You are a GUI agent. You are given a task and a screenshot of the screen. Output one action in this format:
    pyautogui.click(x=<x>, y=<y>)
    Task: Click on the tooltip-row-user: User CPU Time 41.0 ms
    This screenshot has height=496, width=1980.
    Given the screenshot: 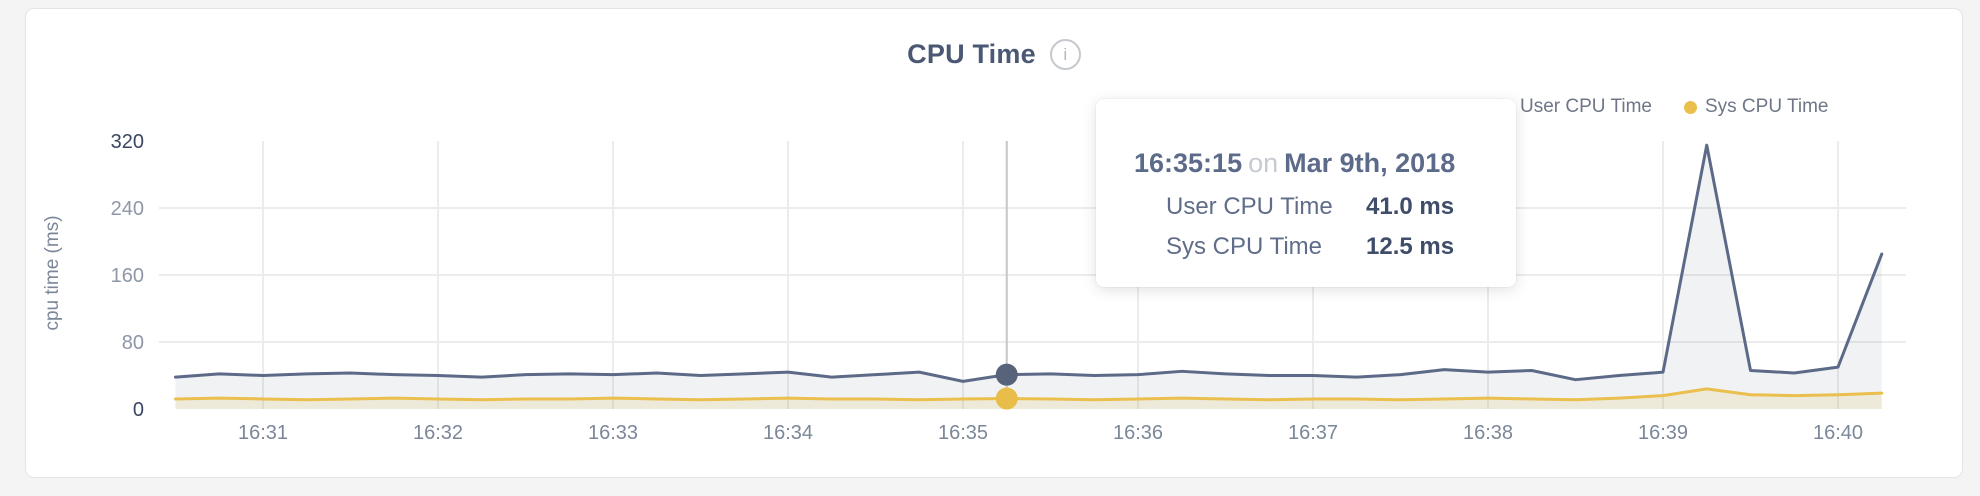 What is the action you would take?
    pyautogui.click(x=1325, y=207)
    